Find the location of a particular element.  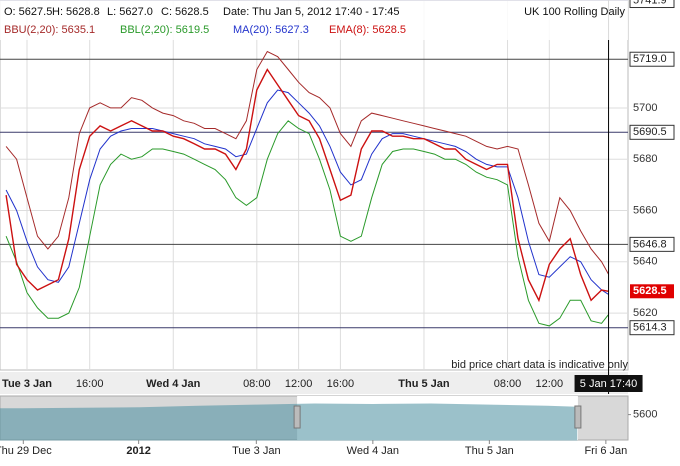

y-tick-label: 5640 is located at coordinates (645, 262).